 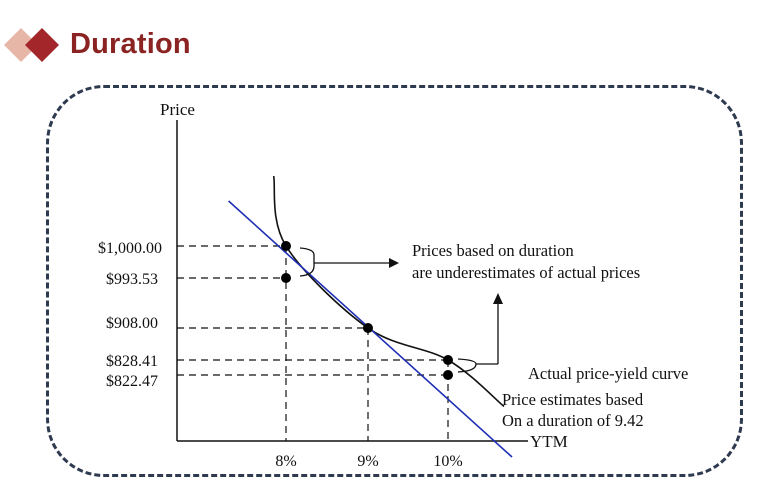 What do you see at coordinates (132, 361) in the screenshot?
I see `y-tick-label: $828.41` at bounding box center [132, 361].